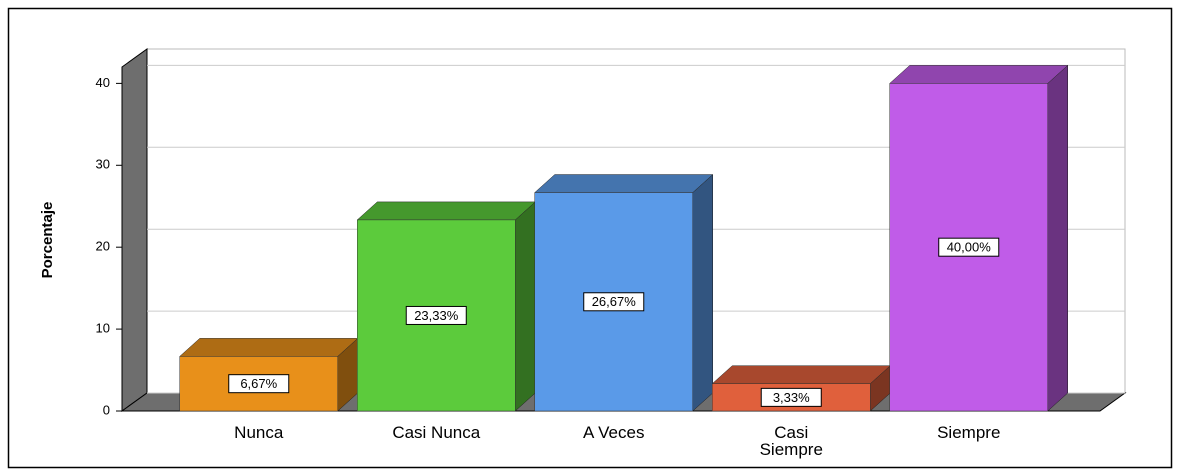  What do you see at coordinates (103, 164) in the screenshot?
I see `y-tick-label: 30` at bounding box center [103, 164].